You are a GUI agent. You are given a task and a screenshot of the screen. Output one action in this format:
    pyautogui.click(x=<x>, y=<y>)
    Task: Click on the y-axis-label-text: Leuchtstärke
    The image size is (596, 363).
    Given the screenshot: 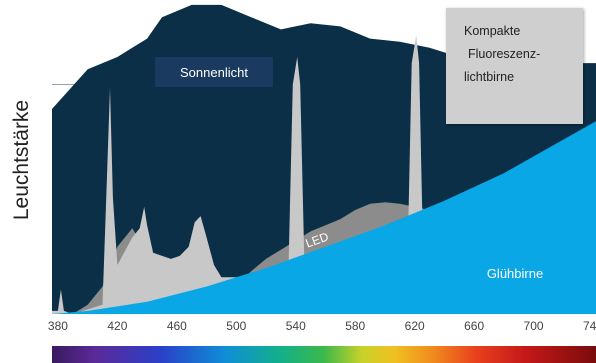 What is the action you would take?
    pyautogui.click(x=21, y=160)
    